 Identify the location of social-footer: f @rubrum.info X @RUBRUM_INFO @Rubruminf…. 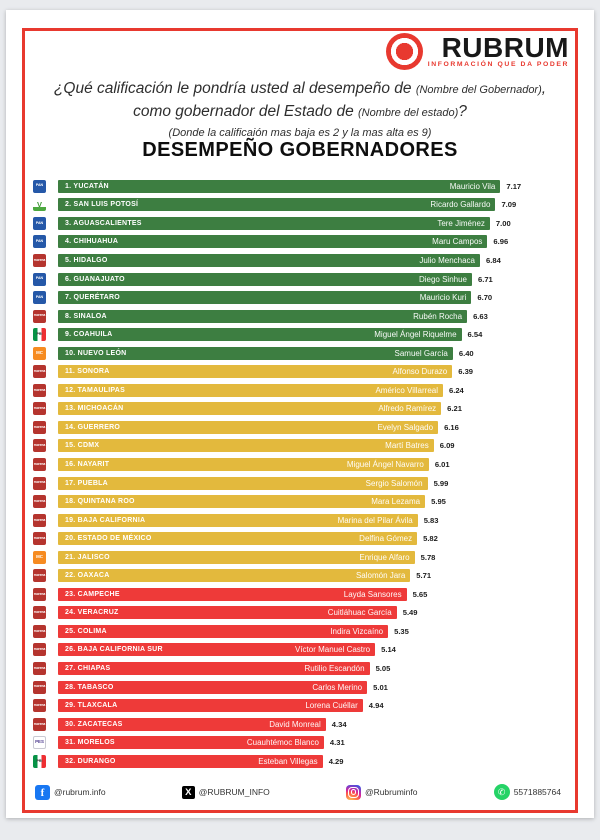
(300, 792).